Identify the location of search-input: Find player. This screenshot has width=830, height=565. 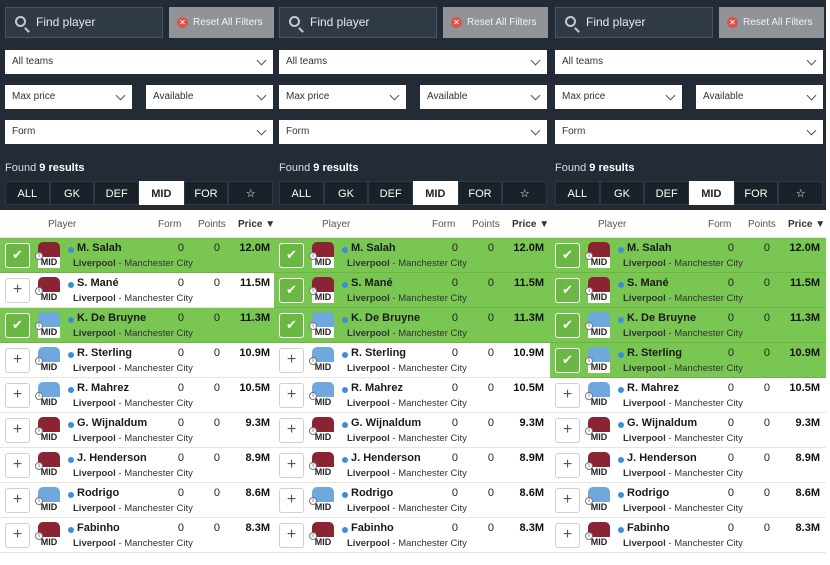
(358, 22).